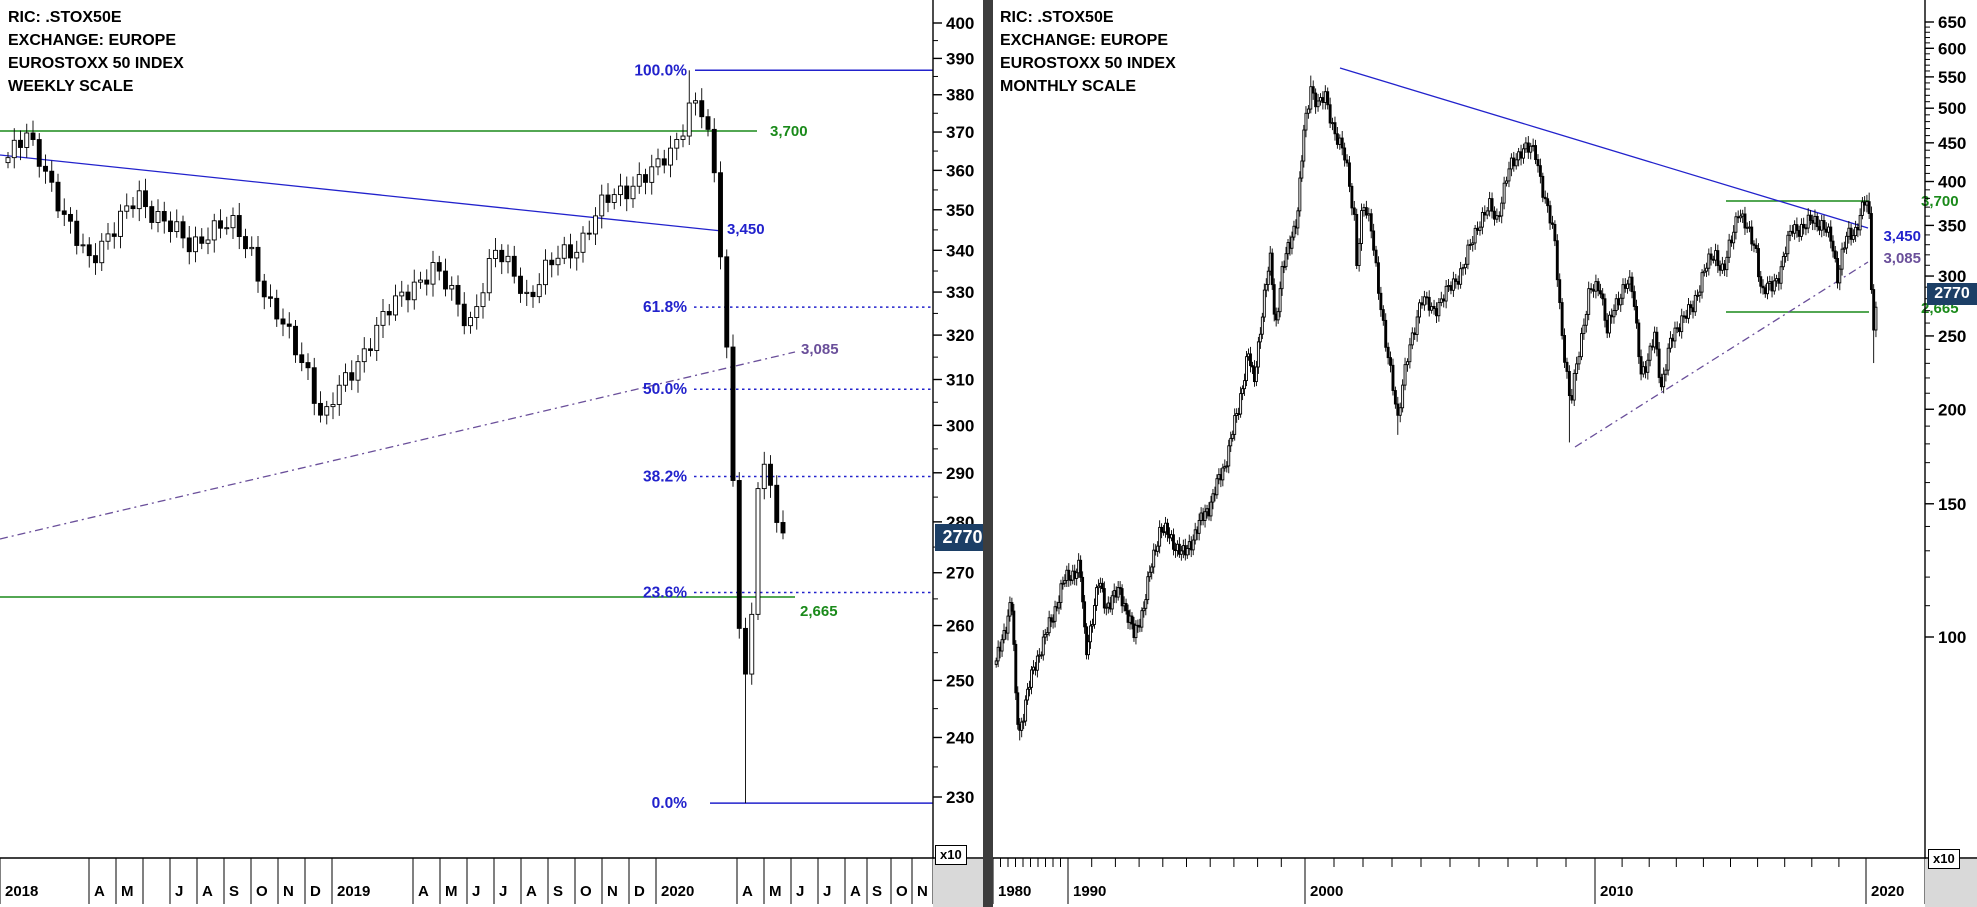  Describe the element at coordinates (783, 437) in the screenshot. I see `fibonacci-retracement: 100.0% 61.8% 50.0% 38.2% 23.6% 0.0%` at that location.